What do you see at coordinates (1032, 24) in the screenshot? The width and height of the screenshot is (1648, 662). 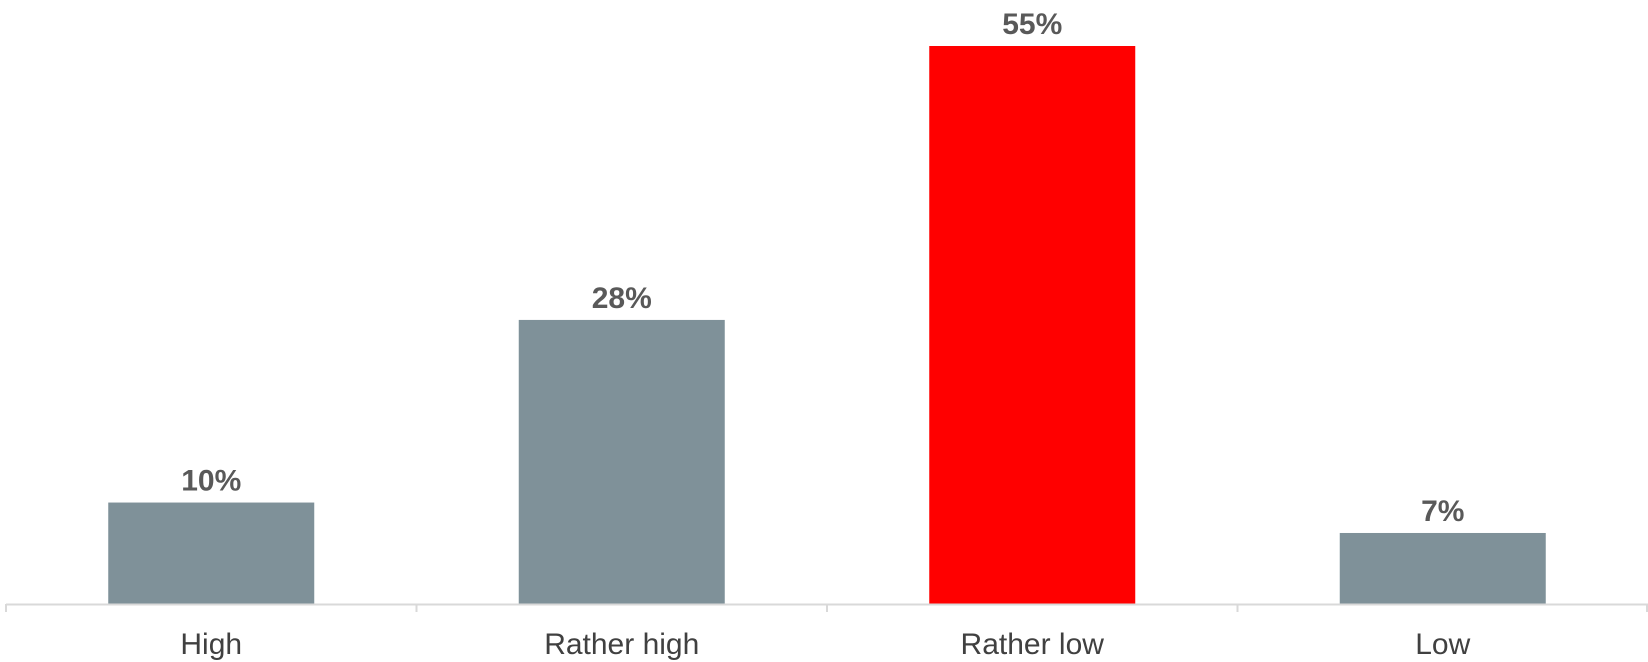 I see `value-label-rather-low: 55%` at bounding box center [1032, 24].